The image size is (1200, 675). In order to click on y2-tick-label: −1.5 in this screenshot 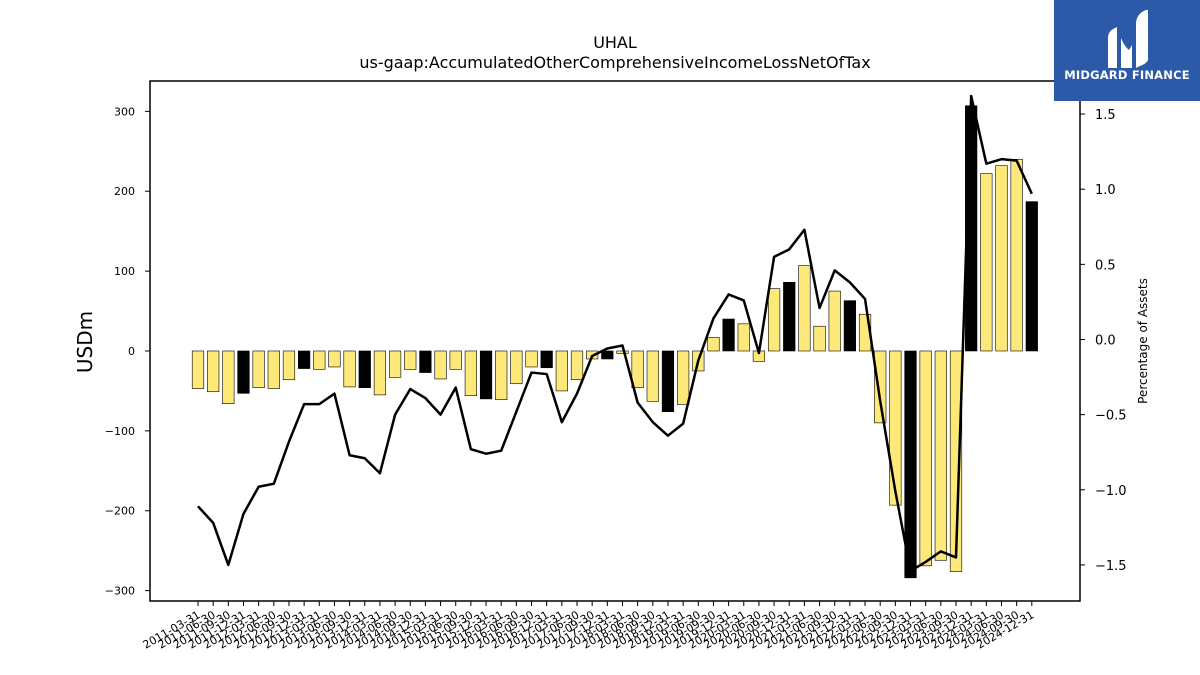, I will do `click(1111, 566)`.